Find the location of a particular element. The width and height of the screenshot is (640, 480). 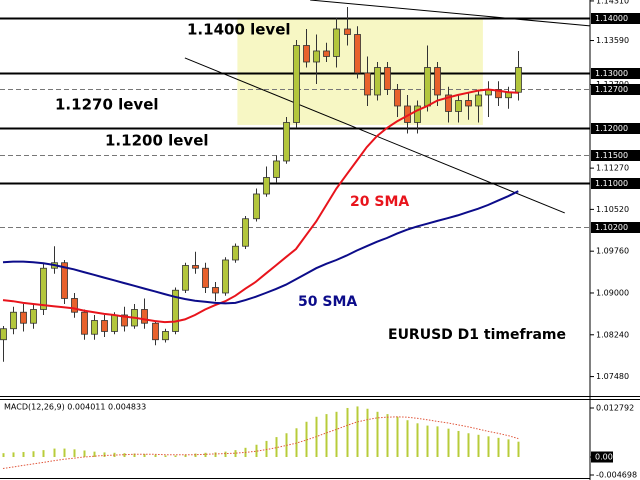

series-label: 20 SMA is located at coordinates (379, 202).